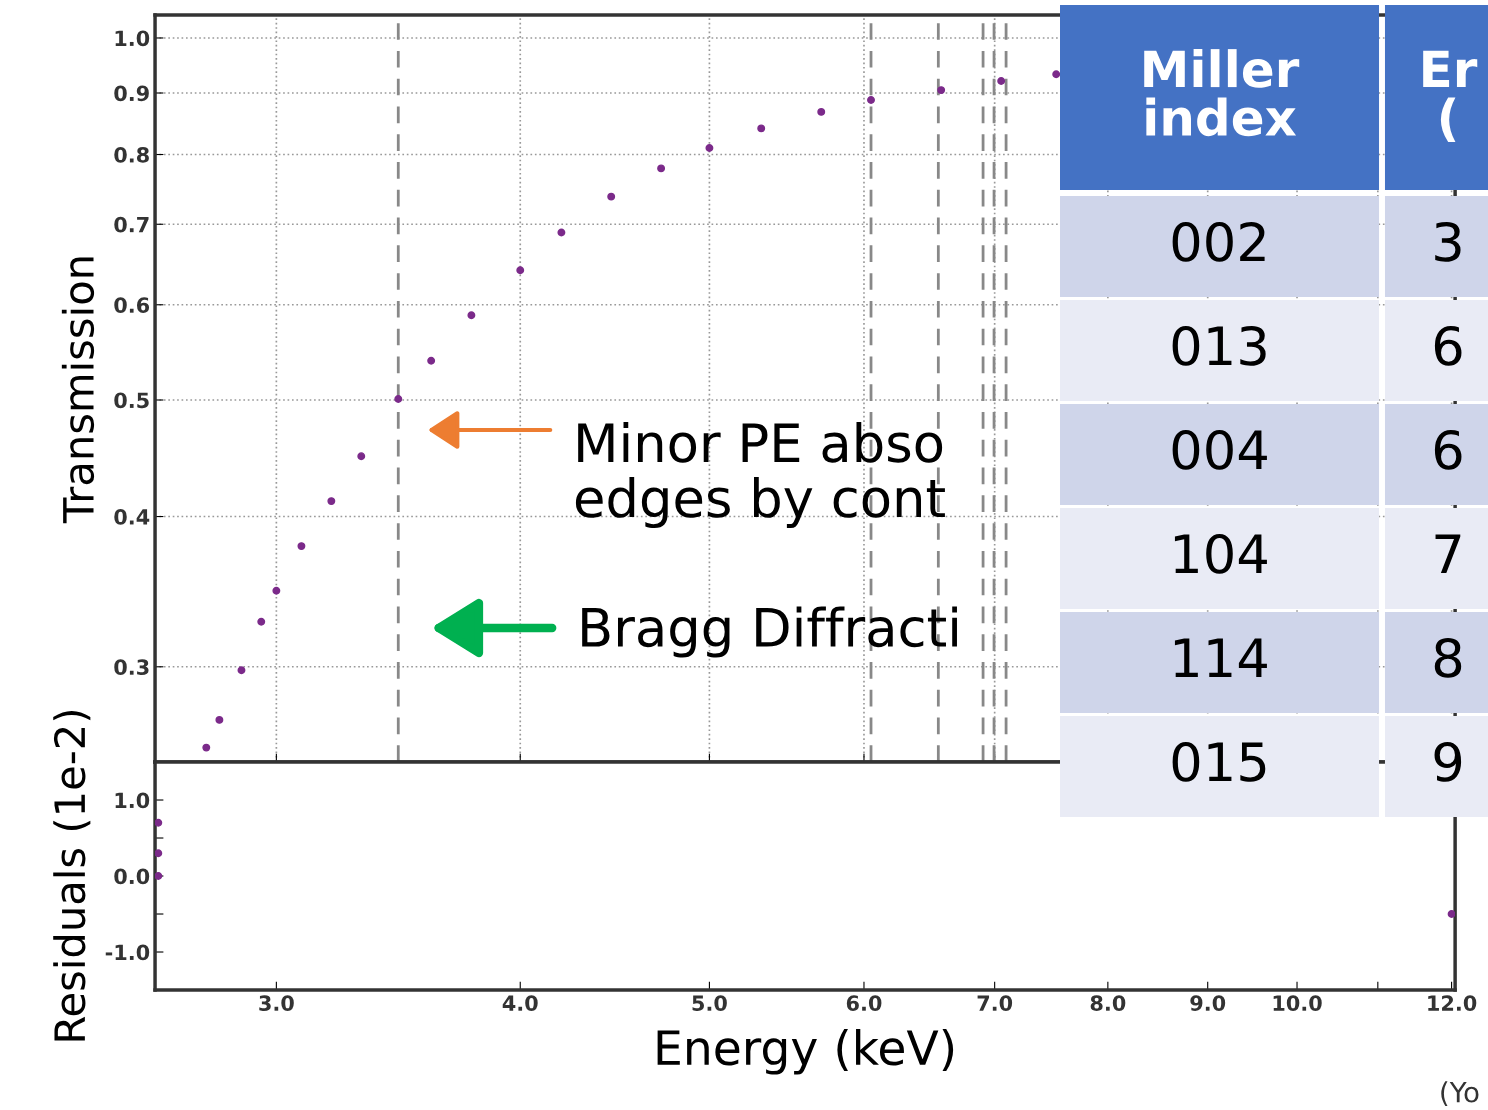 This screenshot has width=1488, height=1110. I want to click on x-tick-label: 3.0, so click(276, 1003).